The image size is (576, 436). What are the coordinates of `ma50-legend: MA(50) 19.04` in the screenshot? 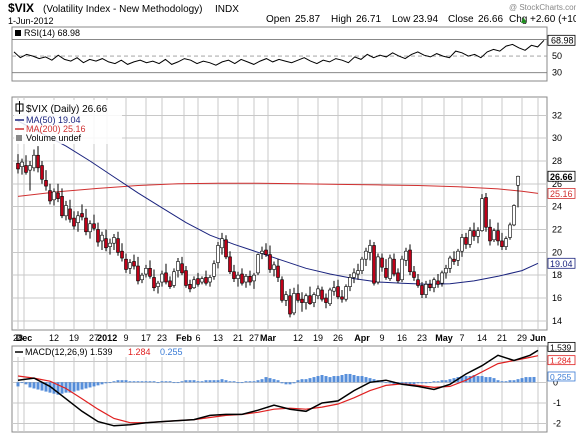 It's located at (53, 120).